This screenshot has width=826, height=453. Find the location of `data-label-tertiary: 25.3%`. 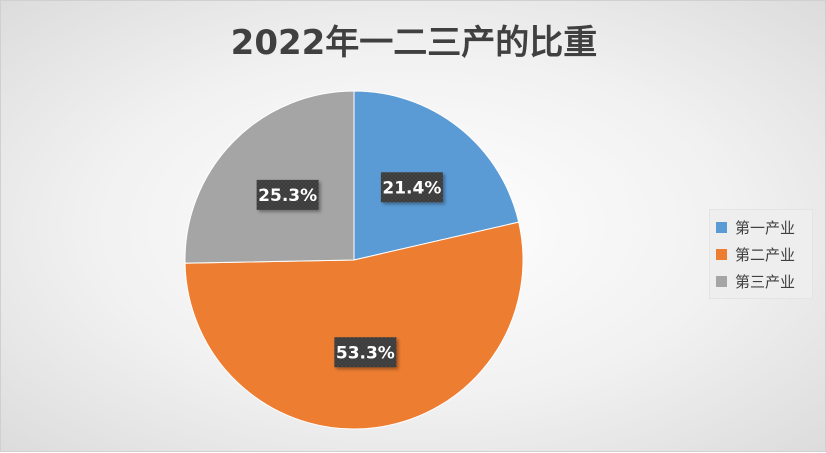

data-label-tertiary: 25.3% is located at coordinates (287, 194).